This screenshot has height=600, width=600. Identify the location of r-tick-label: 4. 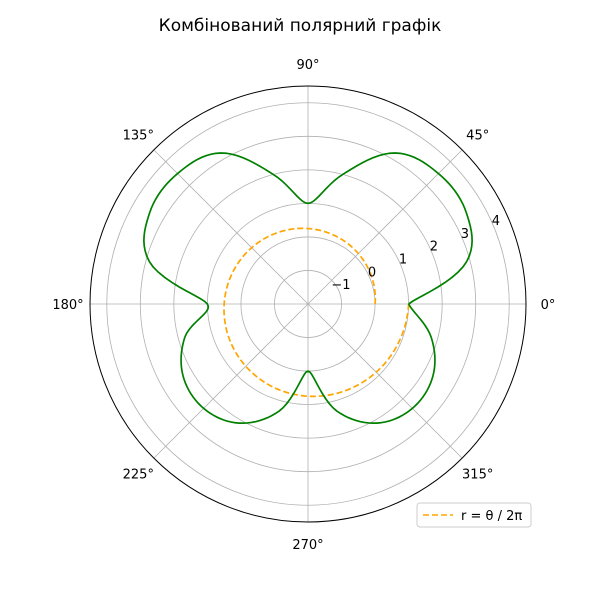
(496, 221).